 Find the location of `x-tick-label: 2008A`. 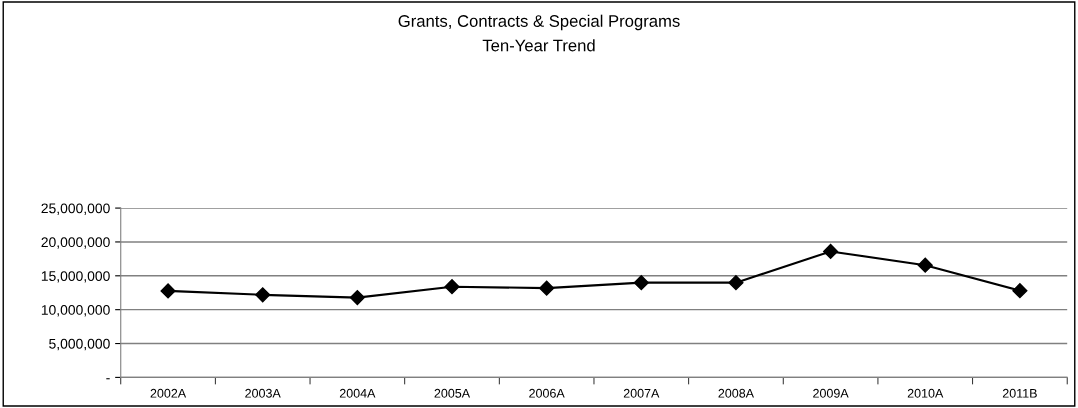

x-tick-label: 2008A is located at coordinates (736, 393).